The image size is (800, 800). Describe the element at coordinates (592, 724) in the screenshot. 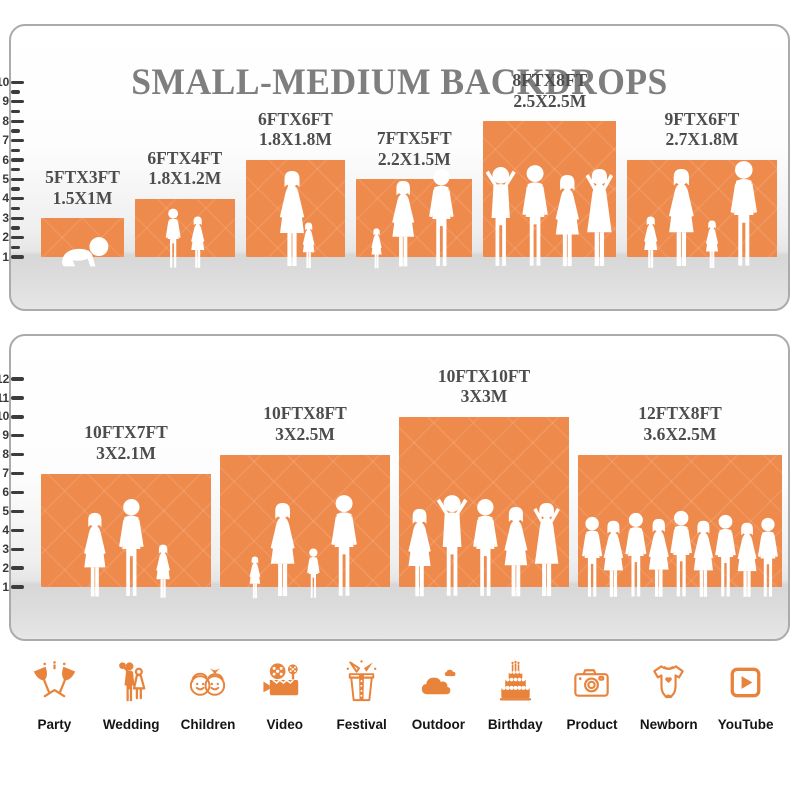

I see `category-label: Product` at that location.